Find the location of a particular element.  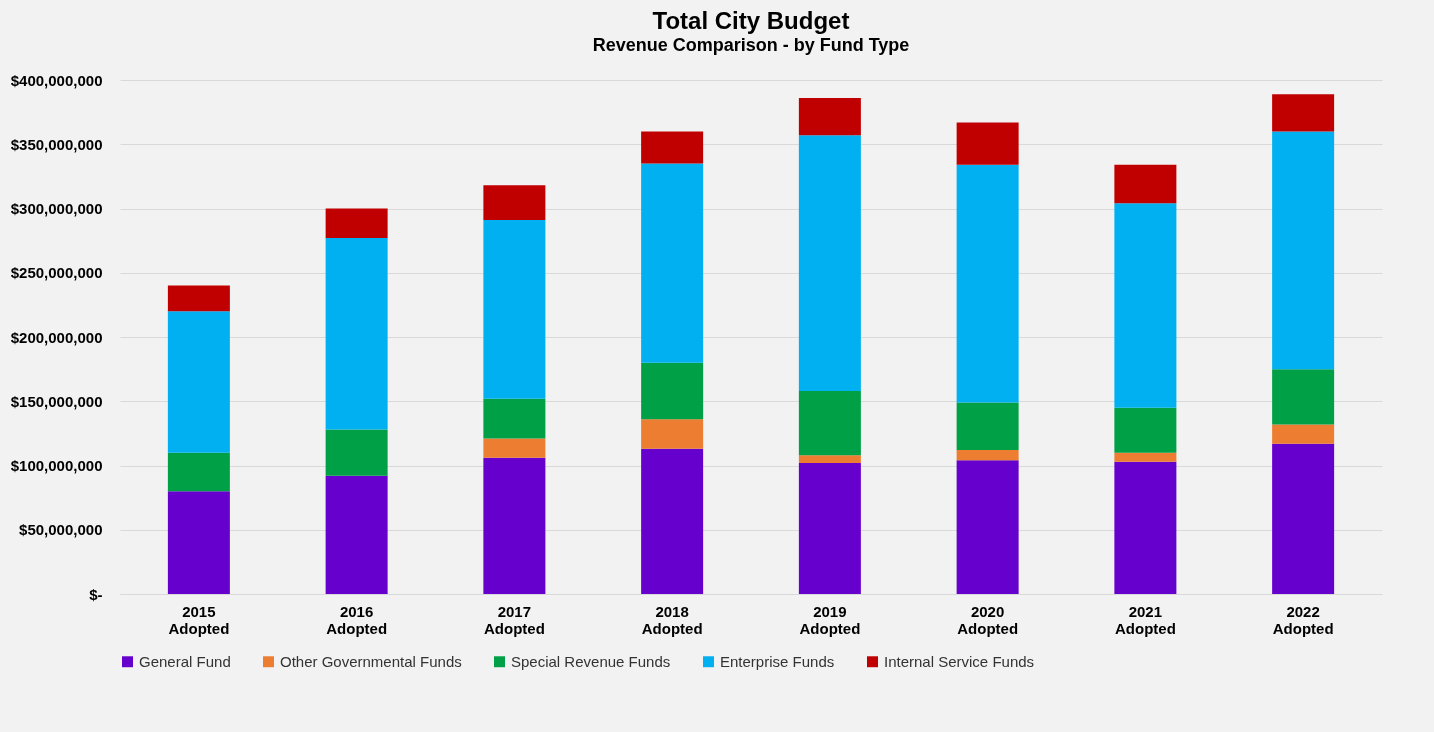

legend-label: Internal Service Funds is located at coordinates (959, 661).